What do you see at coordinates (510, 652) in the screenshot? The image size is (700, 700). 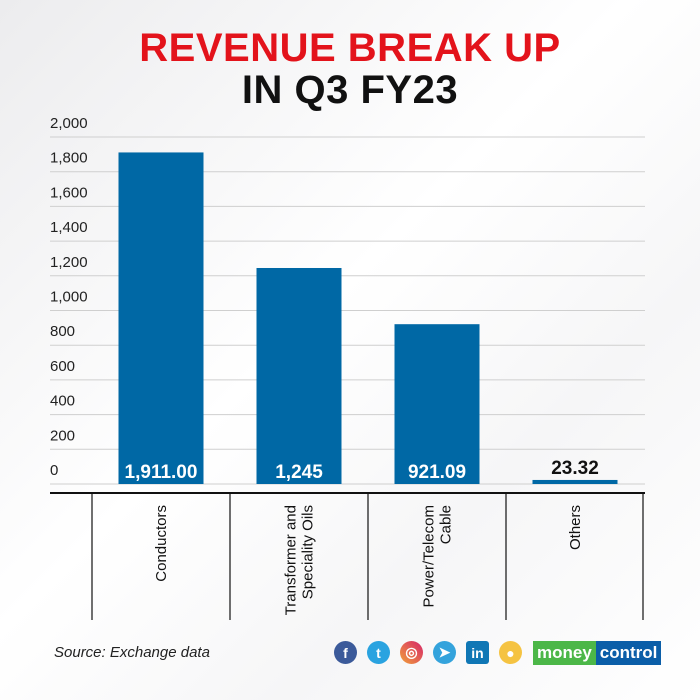 I see `koo-icon: ●` at bounding box center [510, 652].